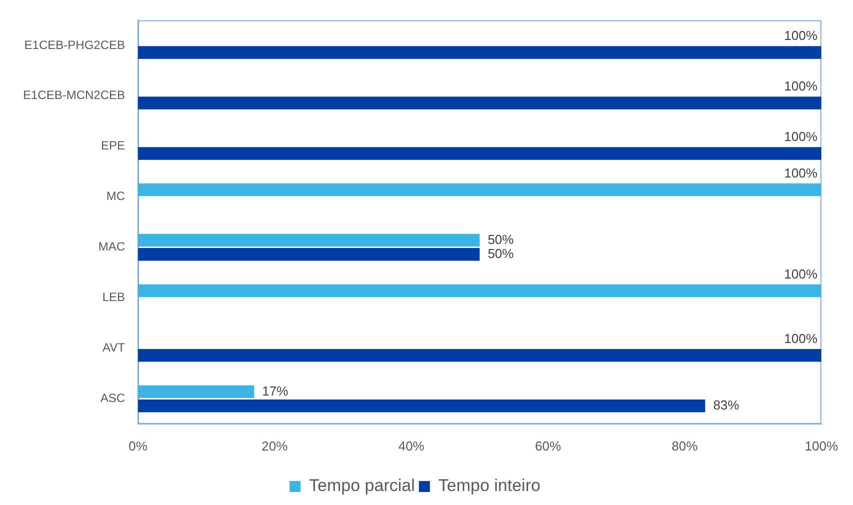 The height and width of the screenshot is (505, 853). I want to click on legend-label: Tempo inteiro, so click(489, 486).